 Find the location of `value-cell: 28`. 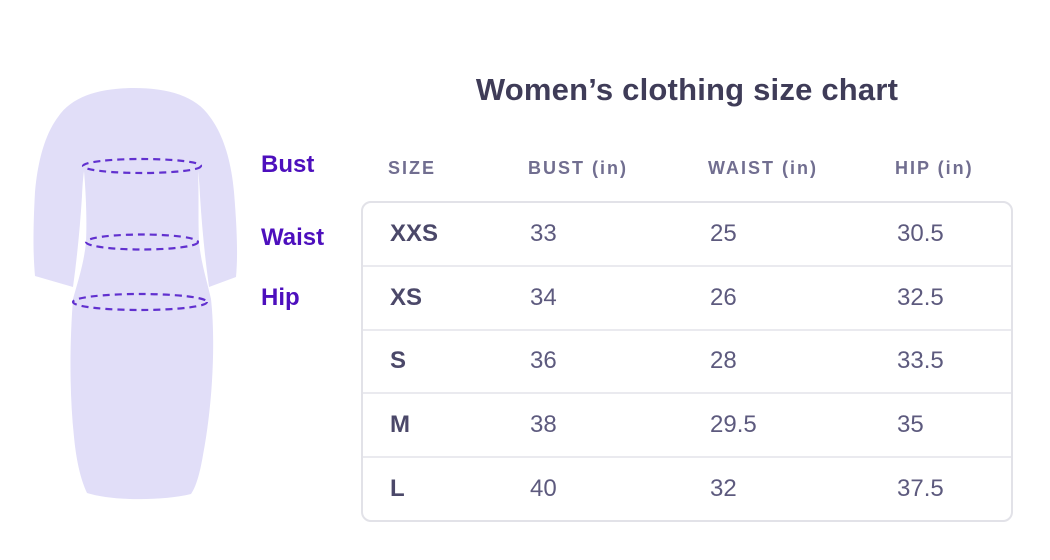

value-cell: 28 is located at coordinates (723, 361).